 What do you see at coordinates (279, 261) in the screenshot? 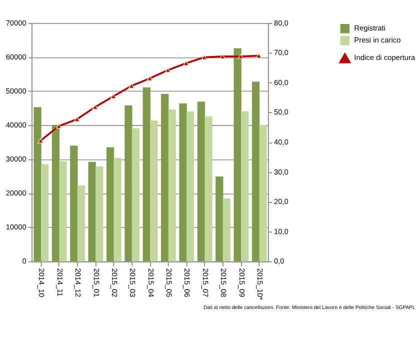
I see `y2-tick-label: 0,0` at bounding box center [279, 261].